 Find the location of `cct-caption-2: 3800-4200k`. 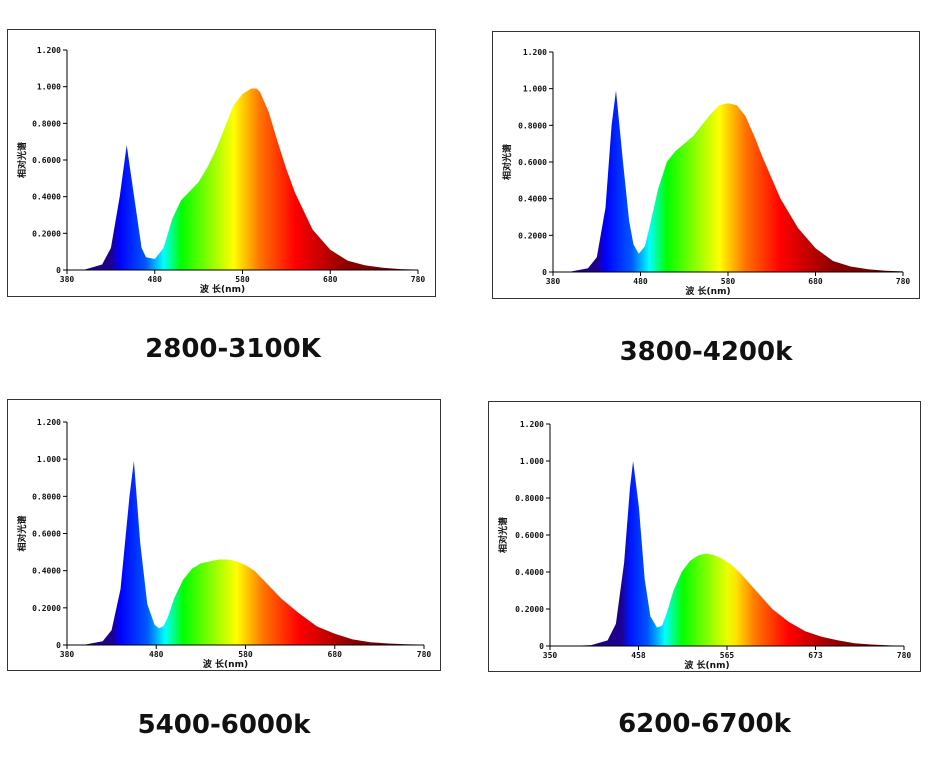

cct-caption-2: 3800-4200k is located at coordinates (706, 352).